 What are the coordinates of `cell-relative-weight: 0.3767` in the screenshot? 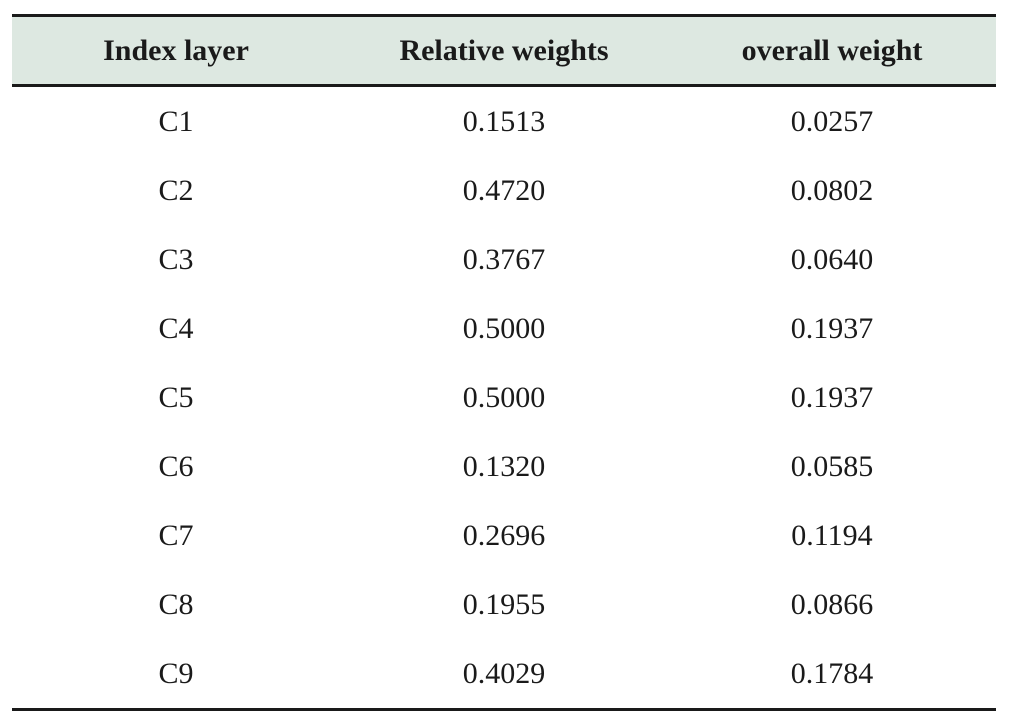 It's located at (504, 259).